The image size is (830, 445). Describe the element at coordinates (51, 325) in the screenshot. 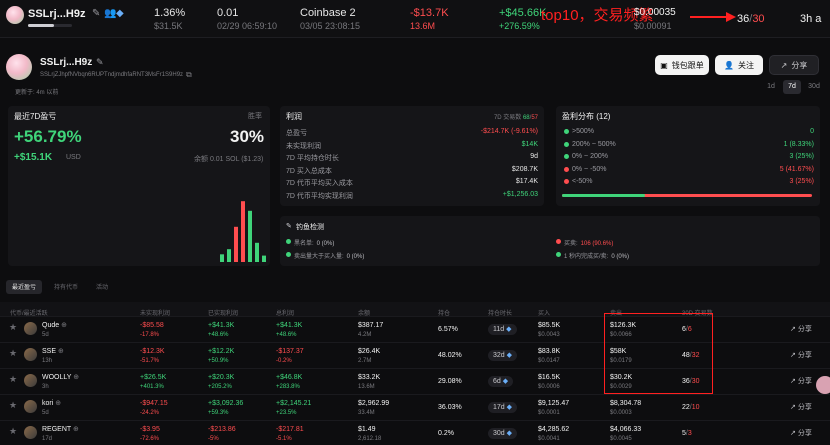

I see `token-name: Qude` at that location.